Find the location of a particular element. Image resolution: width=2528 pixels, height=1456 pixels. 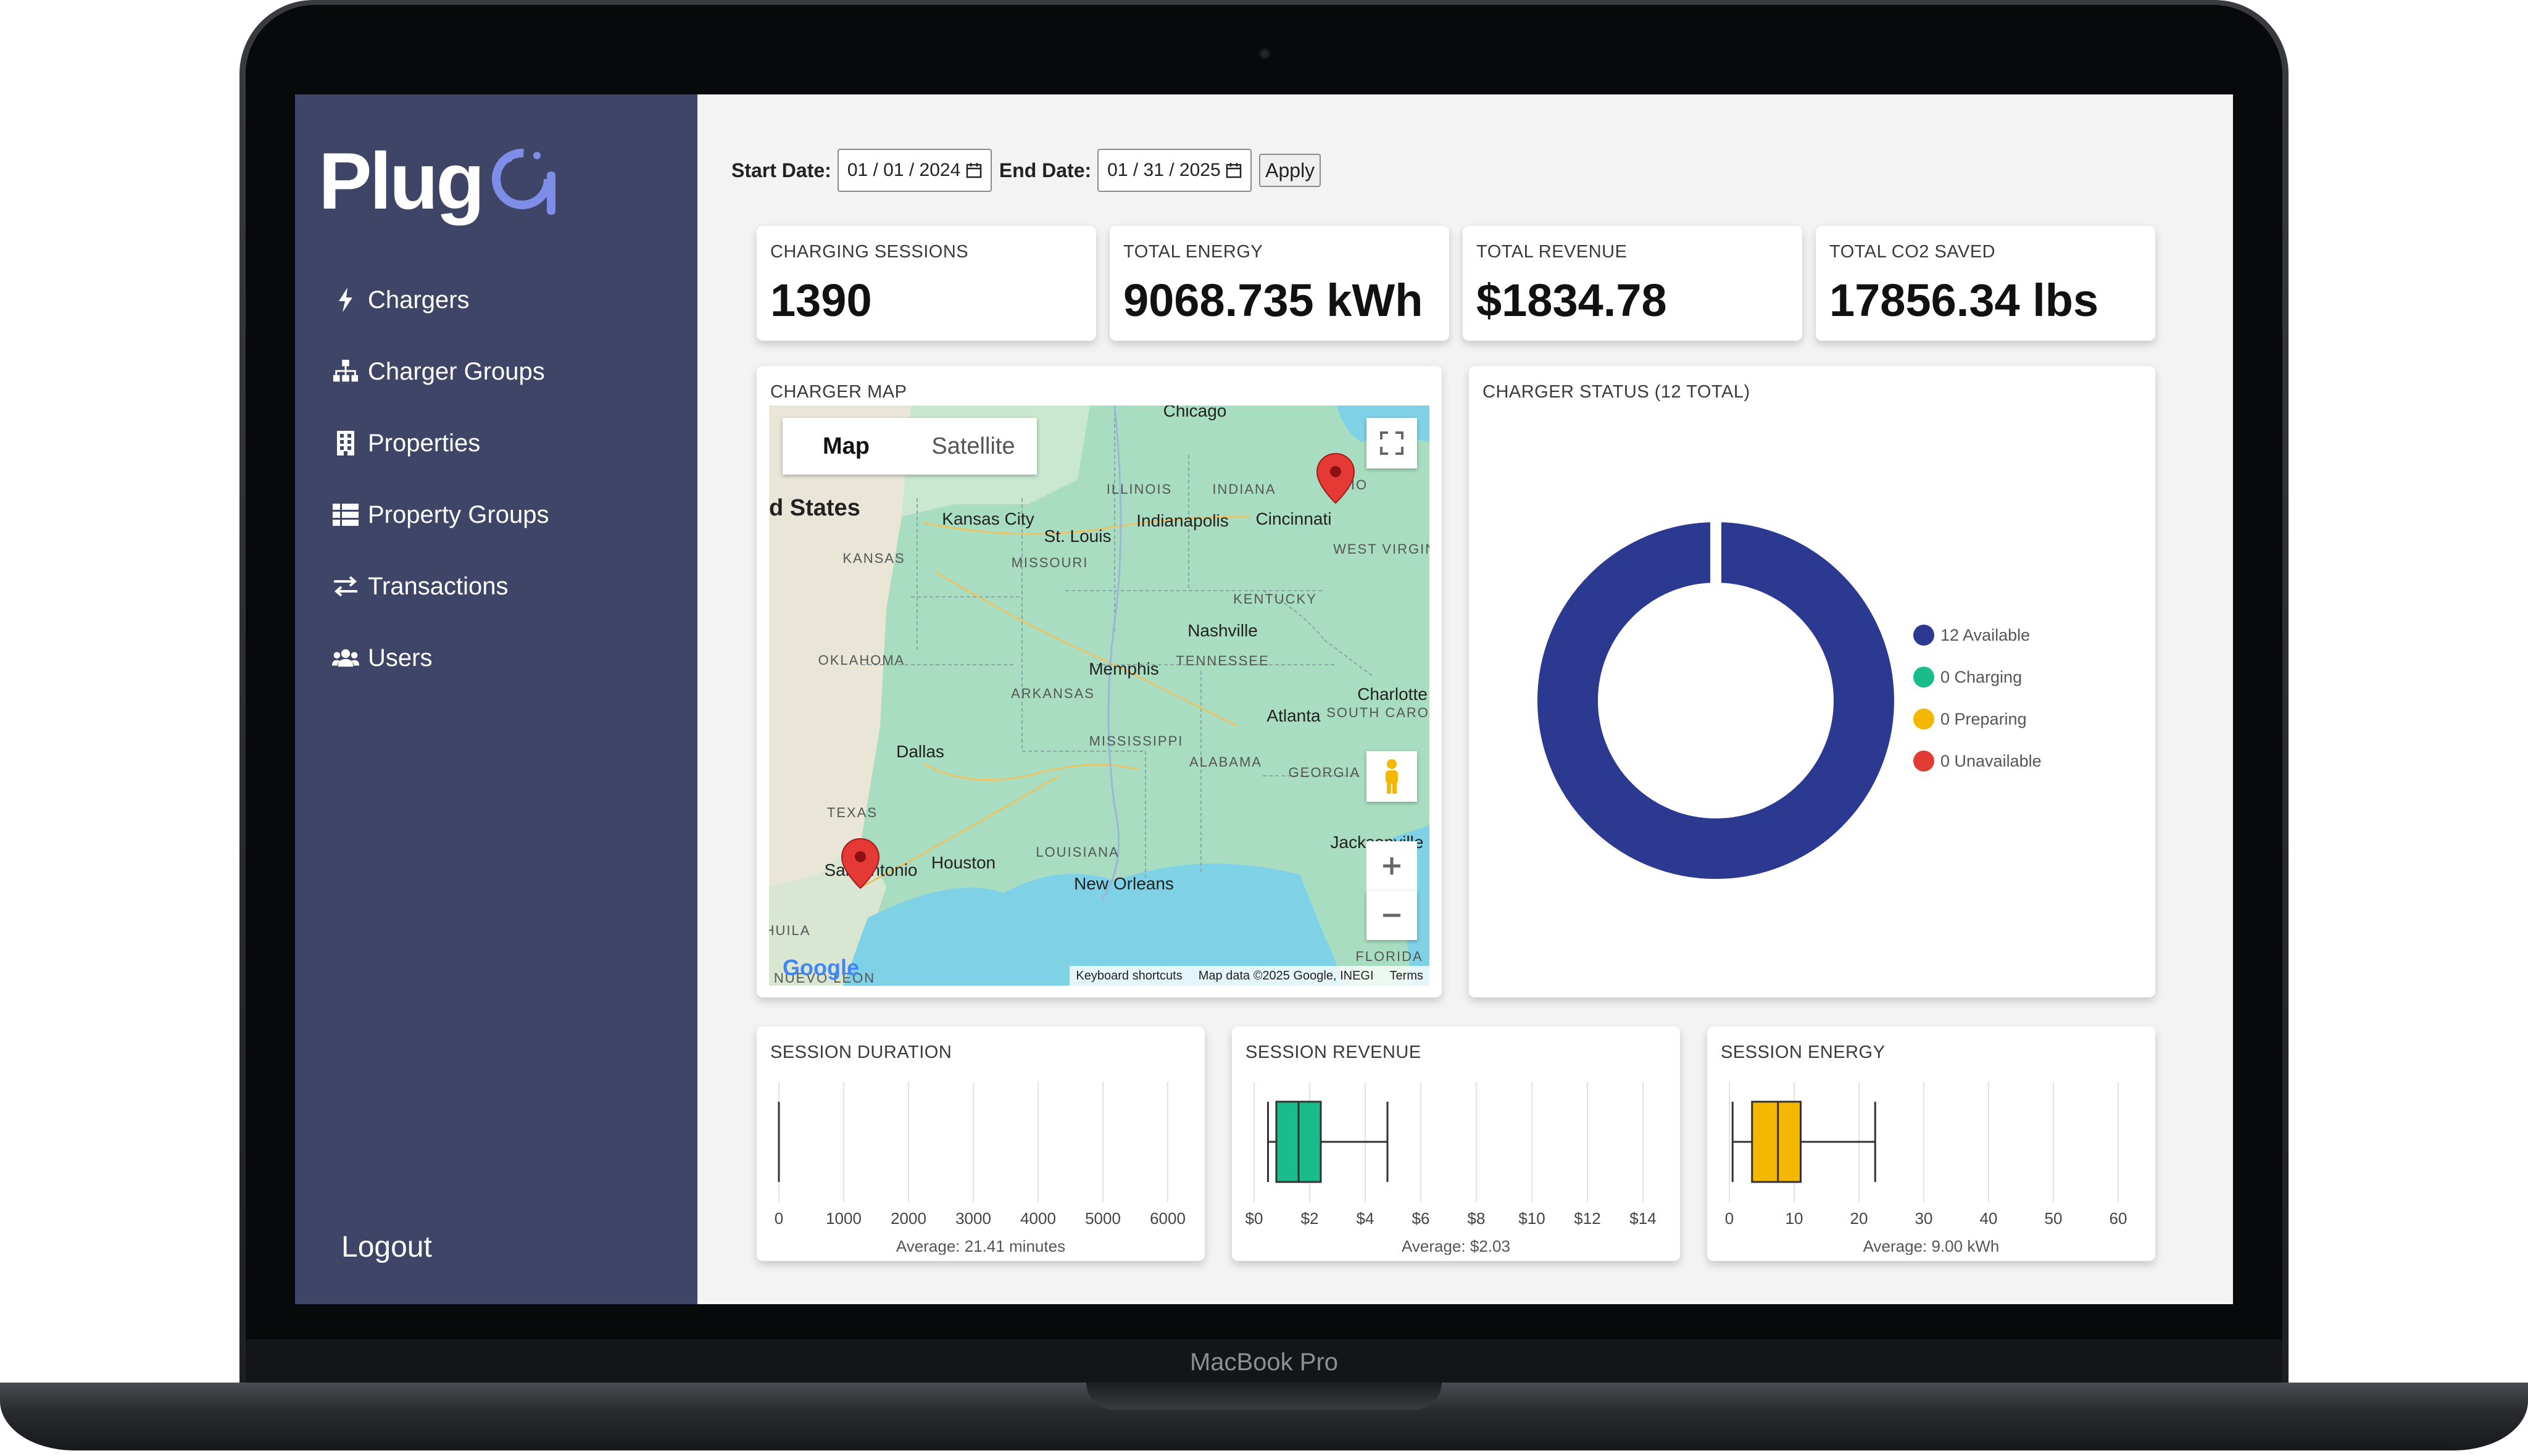

map-label: d States is located at coordinates (814, 508).